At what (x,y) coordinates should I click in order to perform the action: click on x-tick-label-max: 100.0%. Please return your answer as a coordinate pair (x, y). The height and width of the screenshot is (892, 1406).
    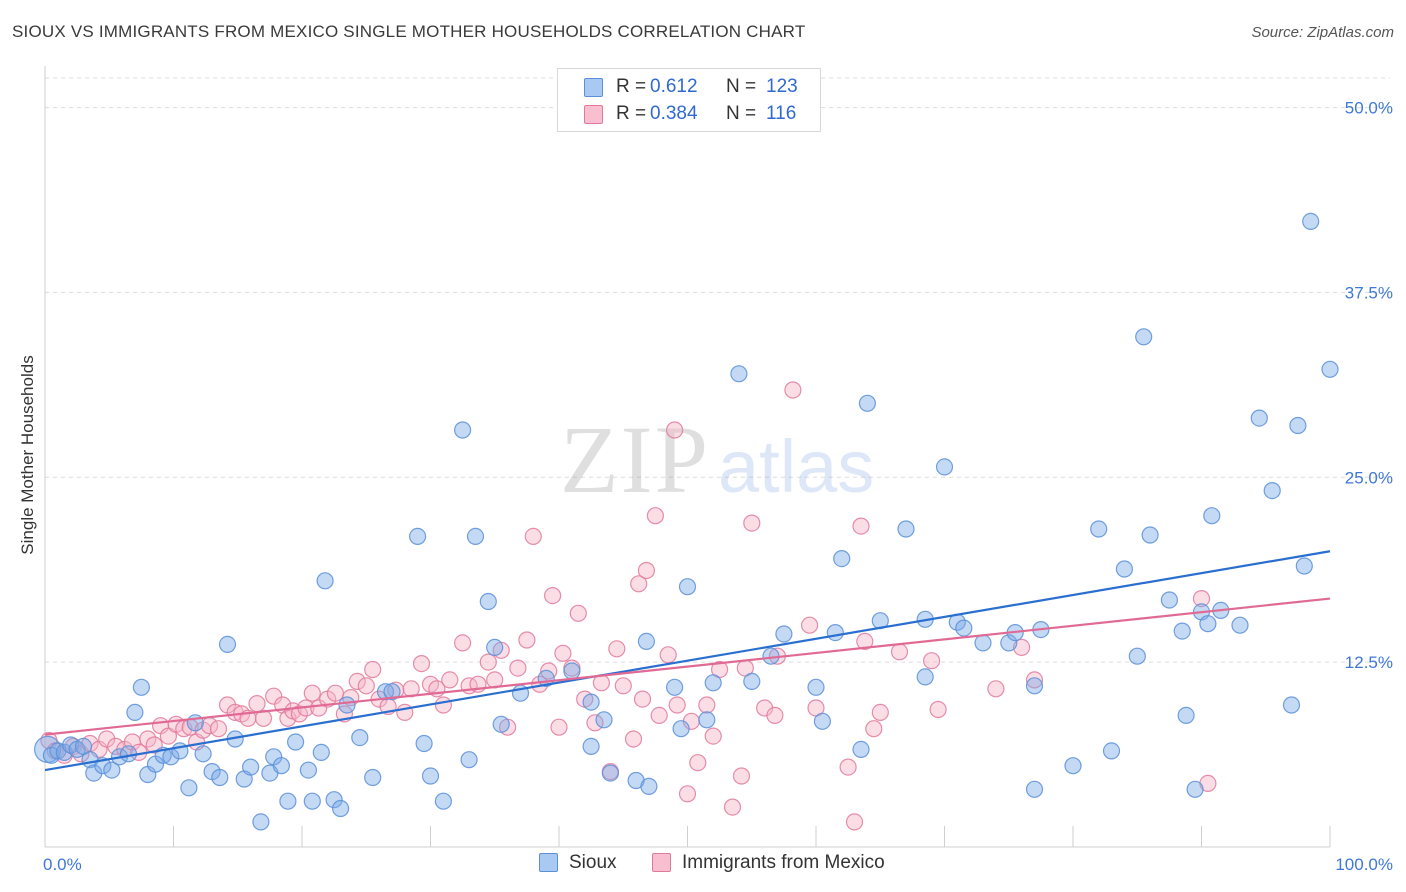
    Looking at the image, I should click on (1364, 864).